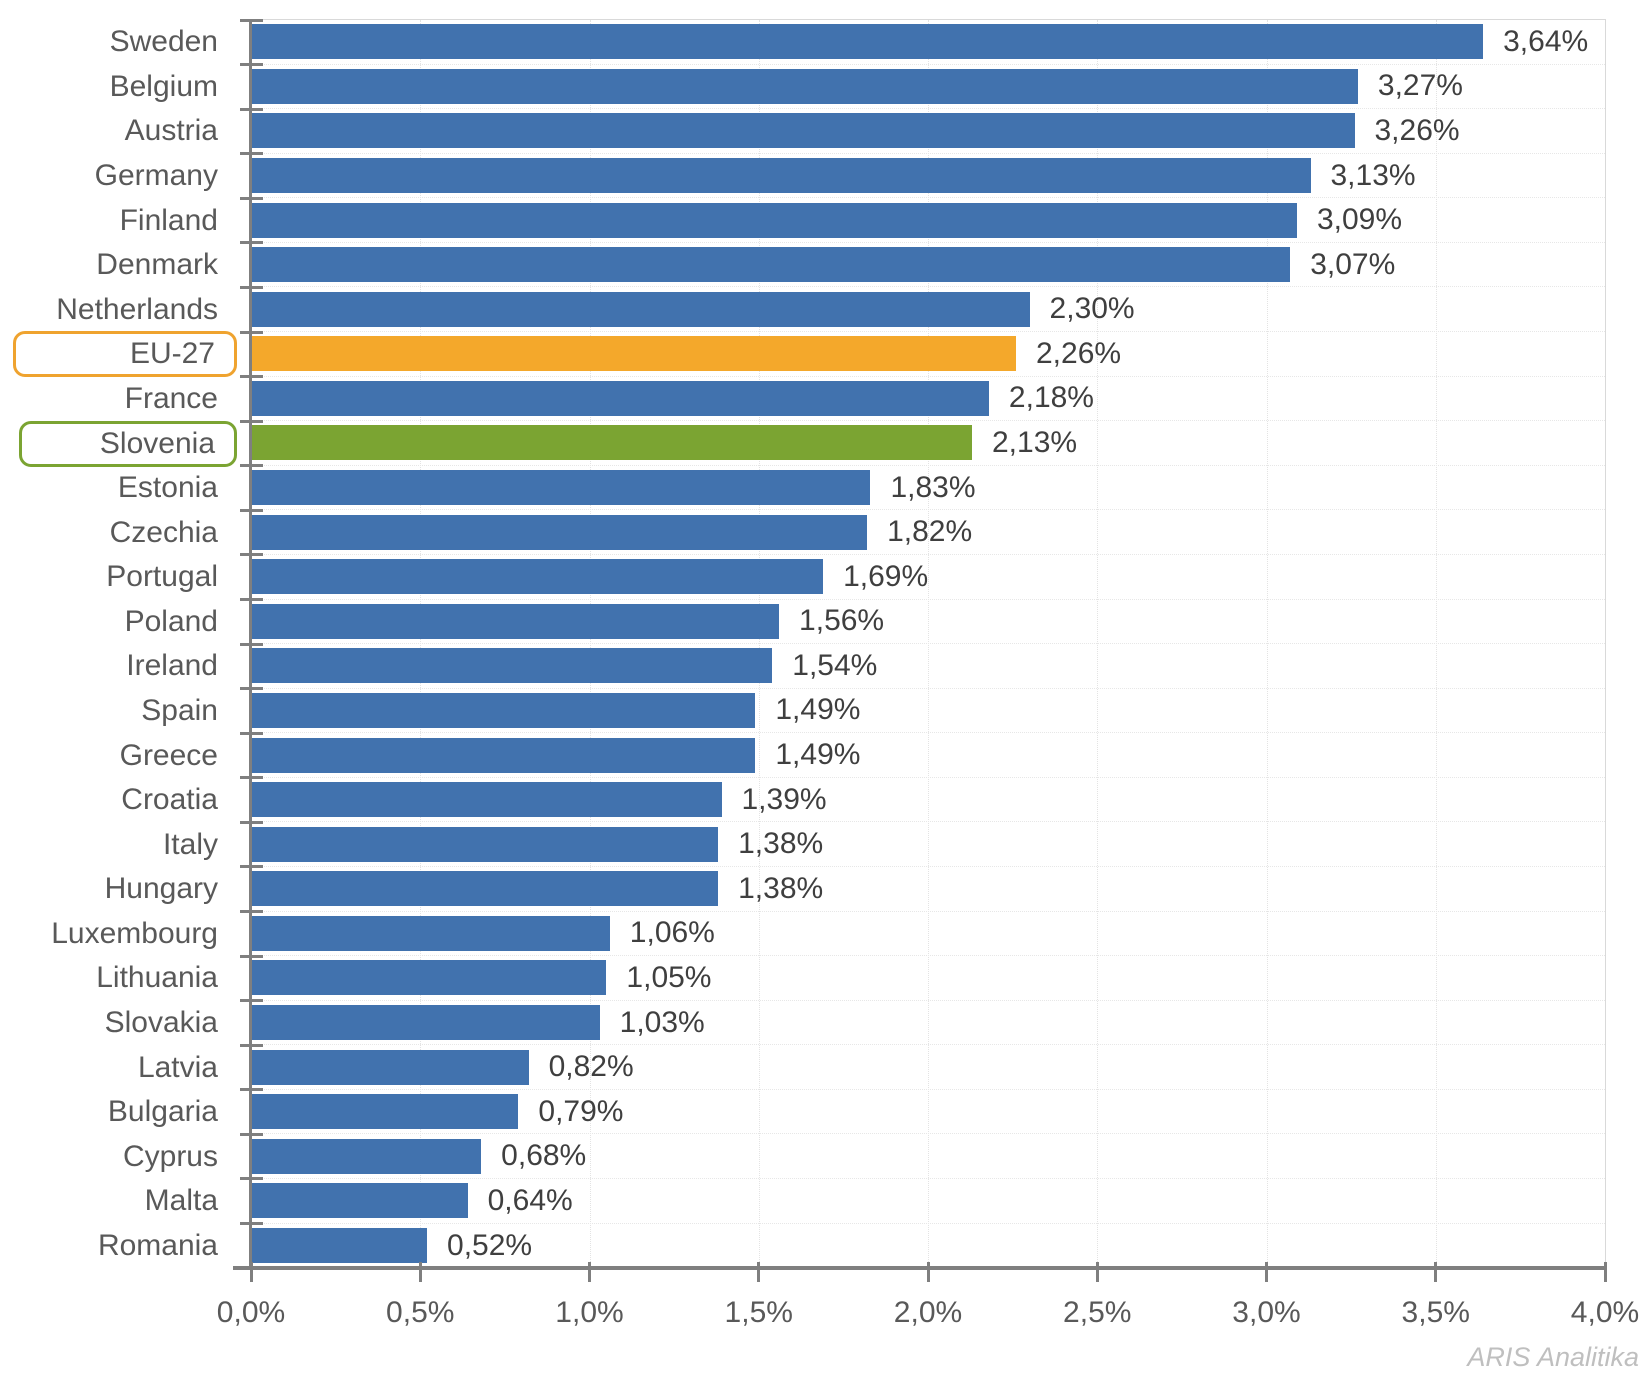 The image size is (1651, 1379). Describe the element at coordinates (928, 666) in the screenshot. I see `bar-cell: 1,54%` at that location.